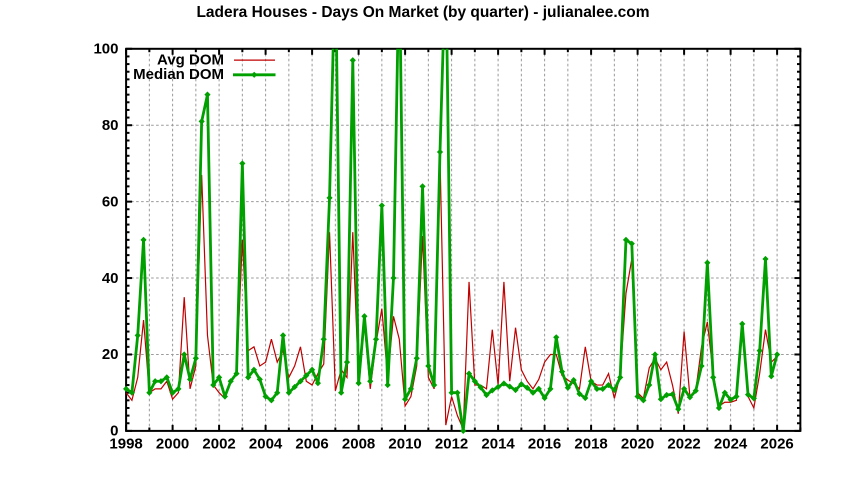  Describe the element at coordinates (637, 444) in the screenshot. I see `svg-text: 2020` at that location.